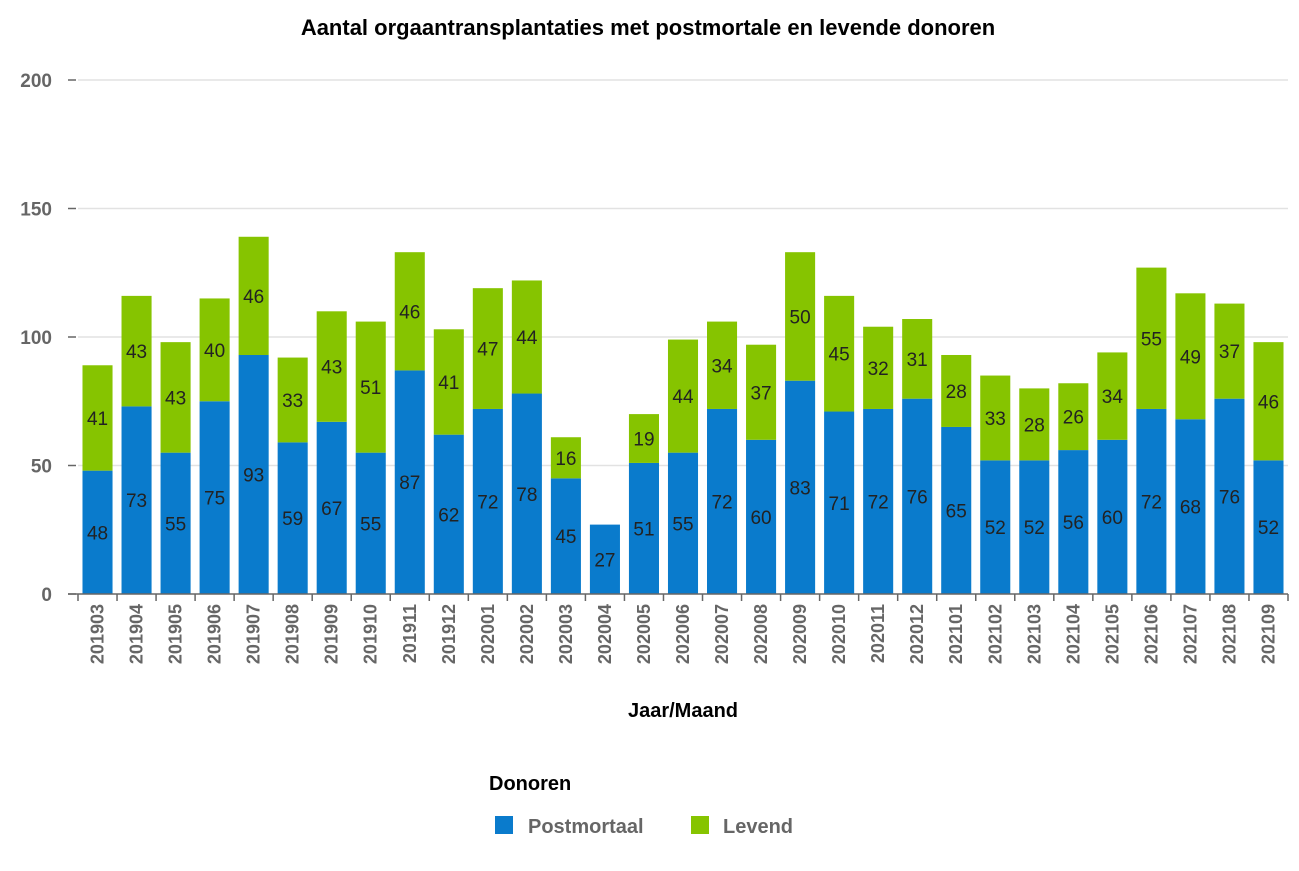  I want to click on bar-group-202103: 52 28, so click(1034, 491).